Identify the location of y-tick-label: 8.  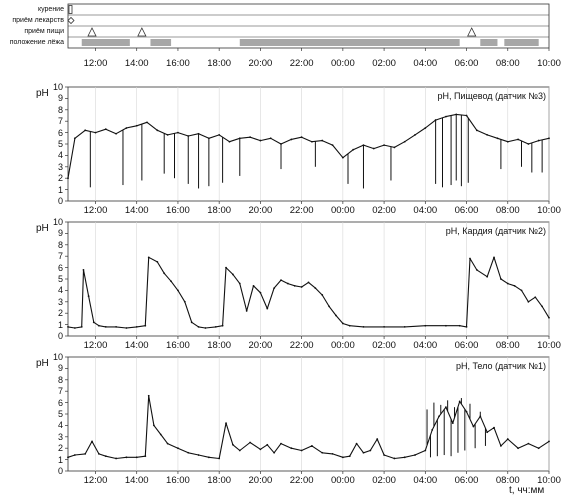
(60, 109).